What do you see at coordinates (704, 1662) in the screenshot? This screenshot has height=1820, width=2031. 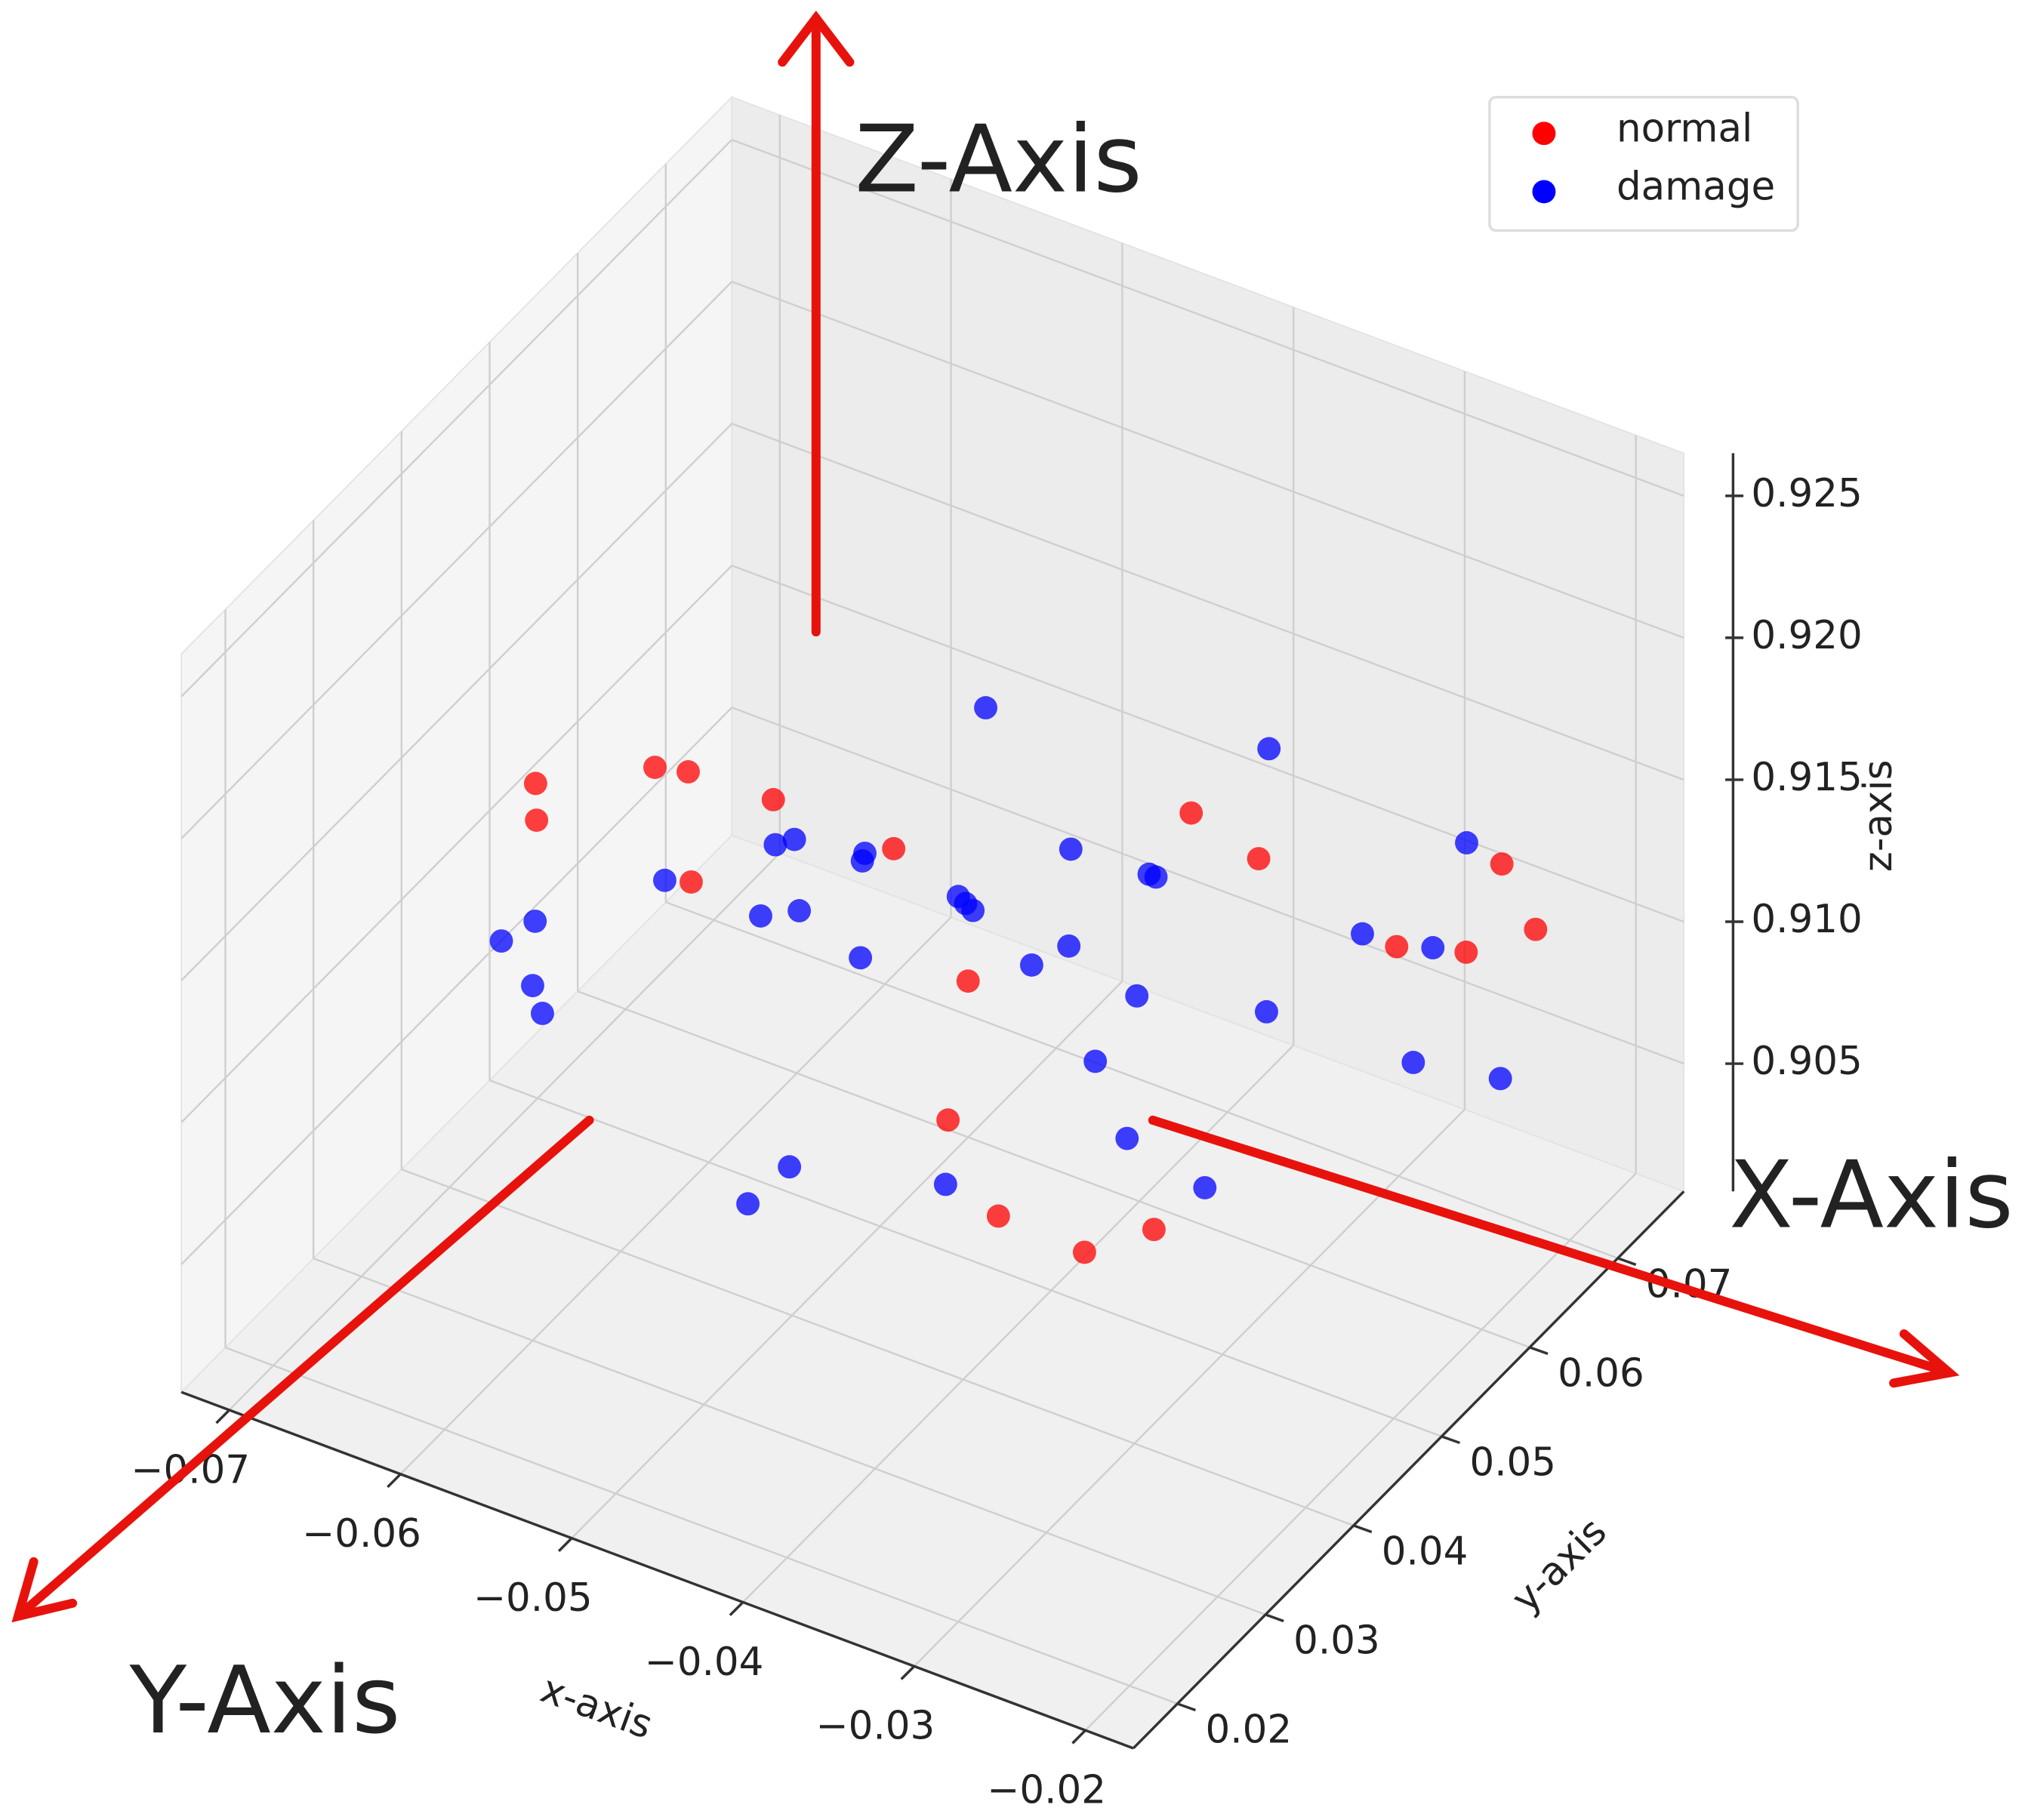 I see `x-tick-label: −0.04` at bounding box center [704, 1662].